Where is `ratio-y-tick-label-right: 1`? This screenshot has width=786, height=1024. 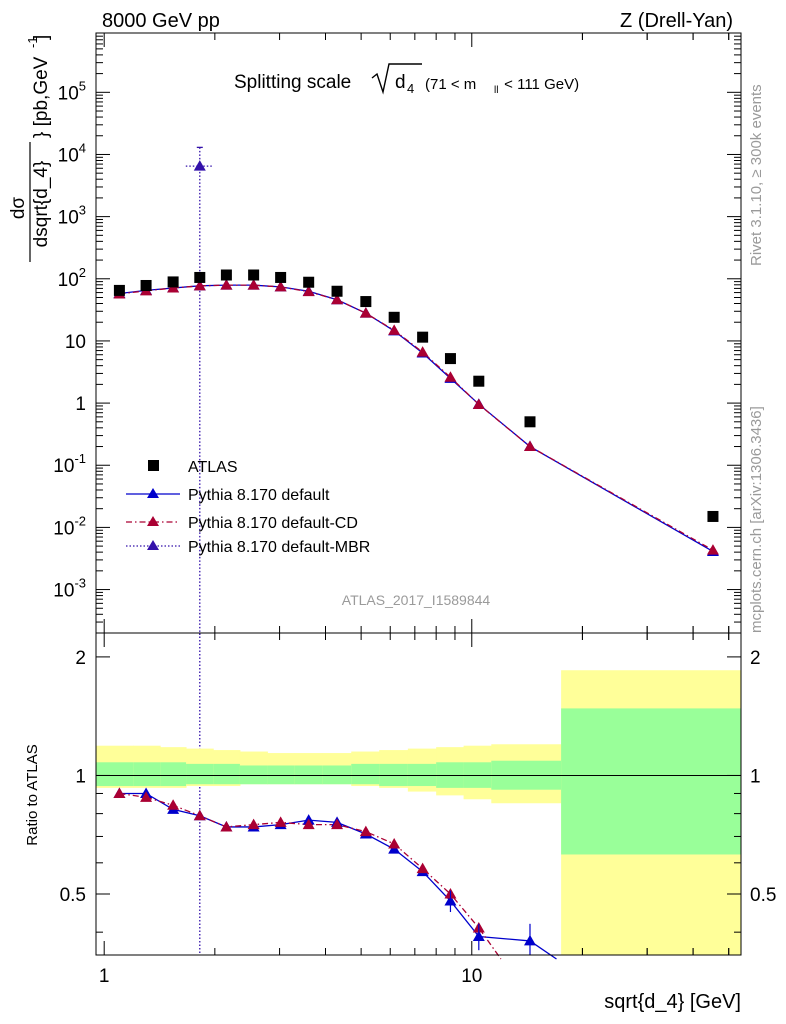
ratio-y-tick-label-right: 1 is located at coordinates (755, 776).